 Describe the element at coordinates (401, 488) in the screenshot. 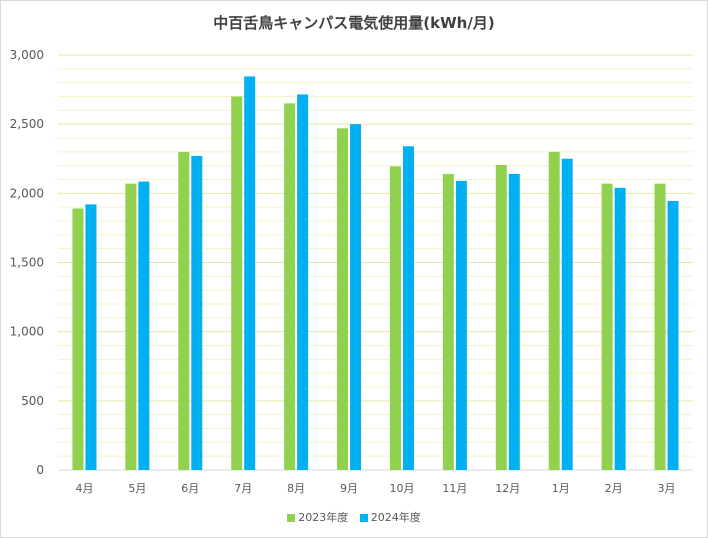

I see `x-tick-label: 10月` at that location.